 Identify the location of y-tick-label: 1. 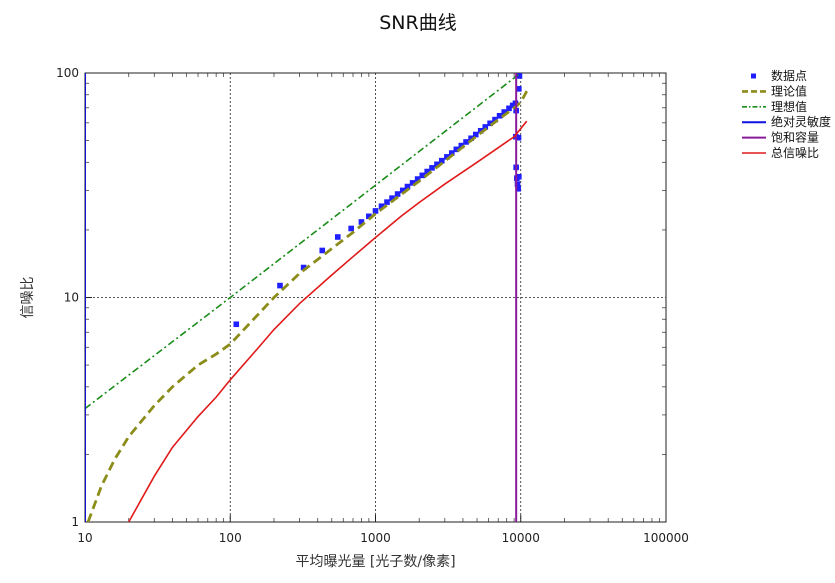
(75, 522).